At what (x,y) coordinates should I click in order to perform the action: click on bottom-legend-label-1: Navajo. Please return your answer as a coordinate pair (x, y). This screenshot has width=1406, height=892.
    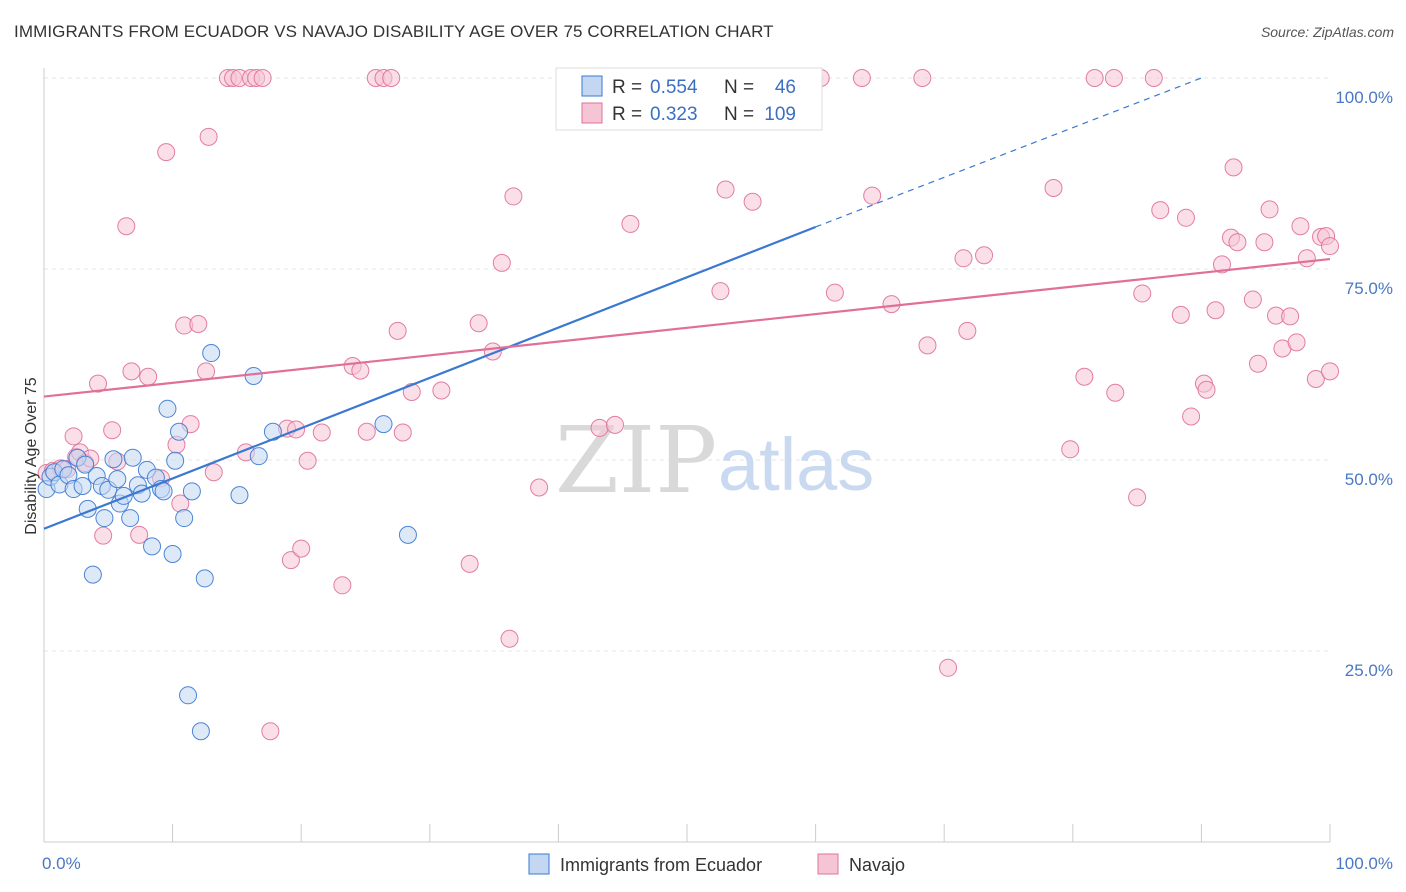
    Looking at the image, I should click on (877, 865).